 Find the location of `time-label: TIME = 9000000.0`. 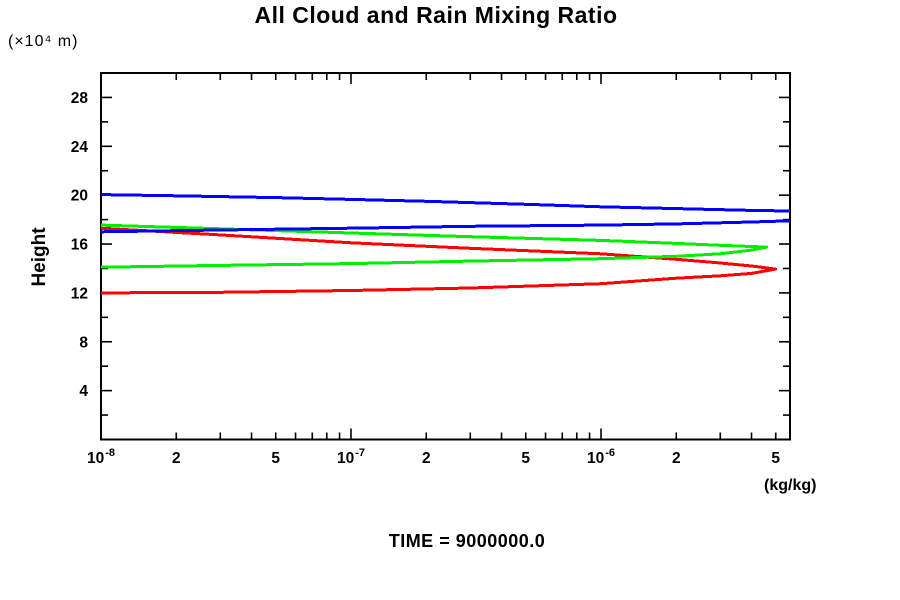

time-label: TIME = 9000000.0 is located at coordinates (467, 541).